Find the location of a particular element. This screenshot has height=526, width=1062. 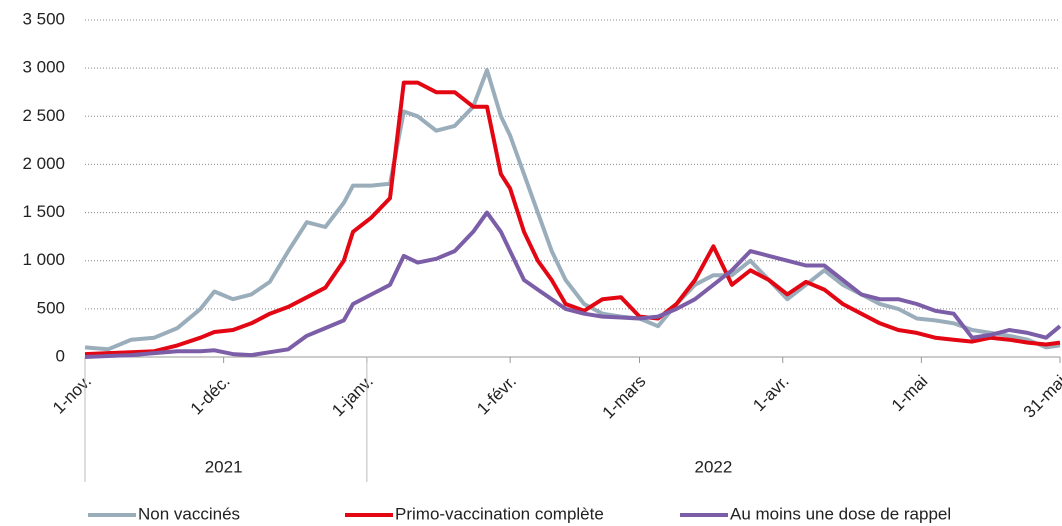

legend-label: Au moins une dose de rappel is located at coordinates (840, 513).